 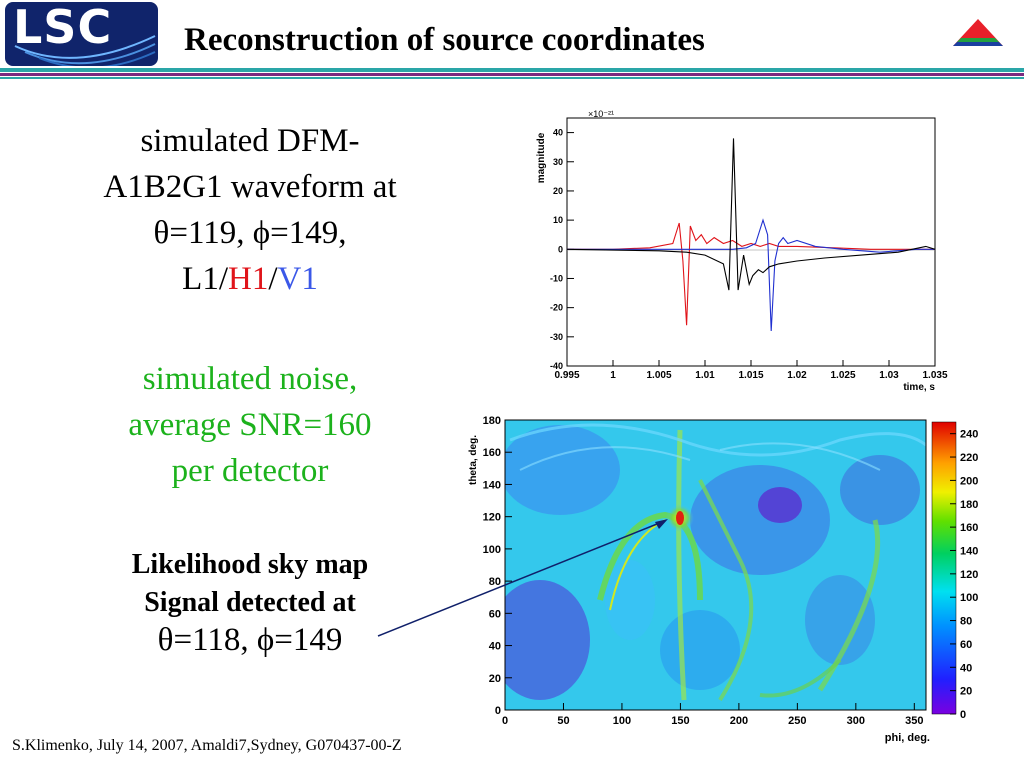 What do you see at coordinates (492, 485) in the screenshot?
I see `skymap-y-tick-label: 140` at bounding box center [492, 485].